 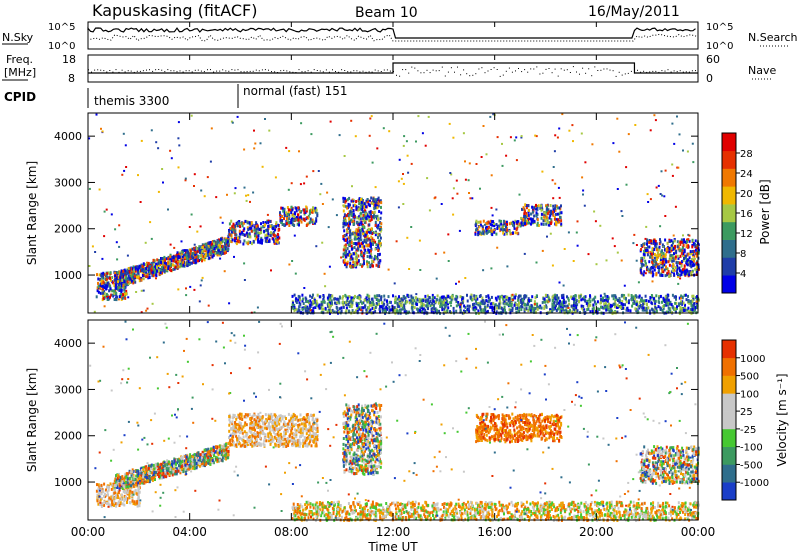 I want to click on colorbar-tick-label: 28, so click(x=746, y=154).